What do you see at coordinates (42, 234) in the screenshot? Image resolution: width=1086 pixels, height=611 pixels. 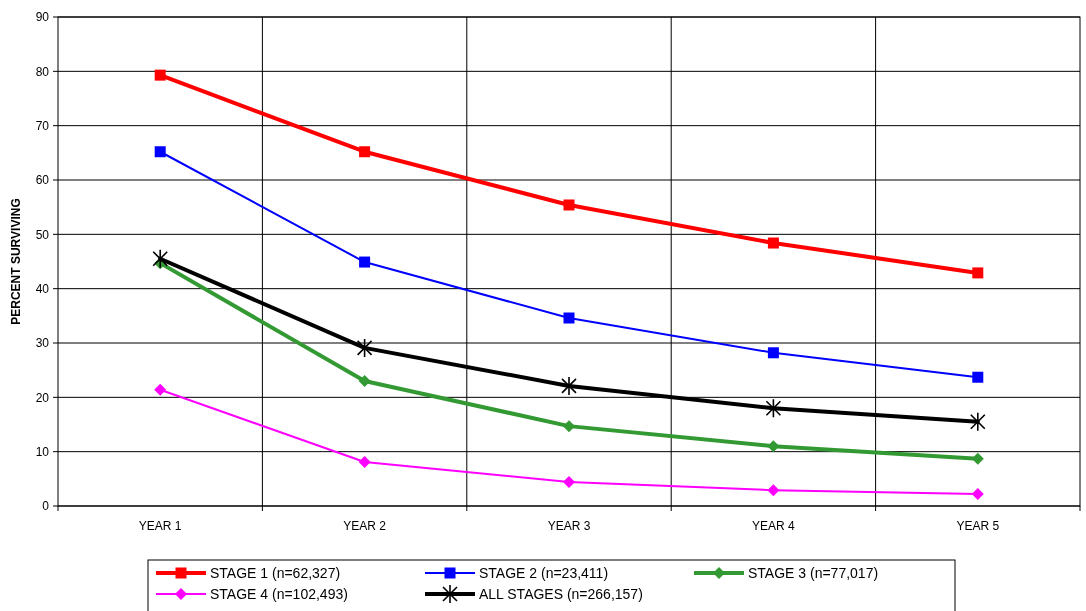 I see `y-tick-label: 50` at bounding box center [42, 234].